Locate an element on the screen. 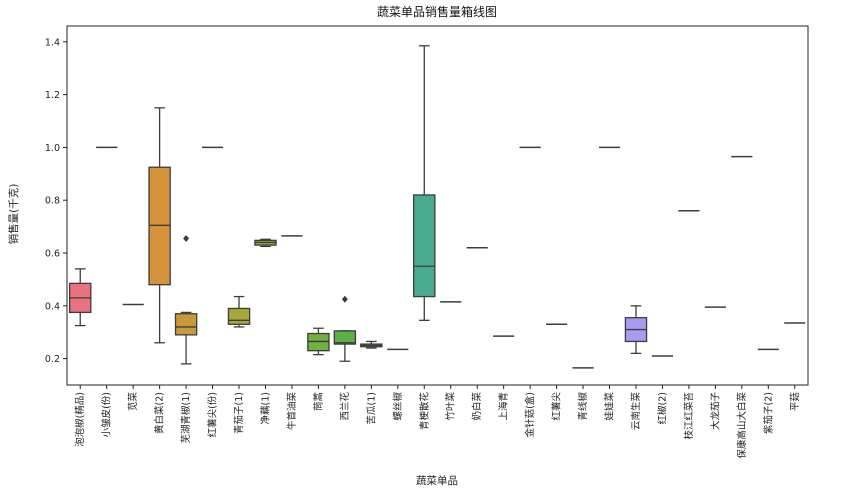 The image size is (865, 493). x-tick-label: 苦瓜(1) is located at coordinates (371, 408).